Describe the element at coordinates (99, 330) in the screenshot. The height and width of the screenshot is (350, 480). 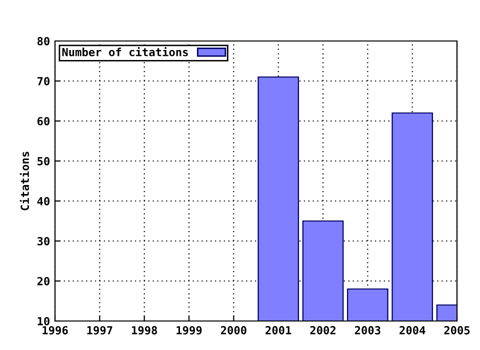
I see `x-tick-label: 1997` at that location.